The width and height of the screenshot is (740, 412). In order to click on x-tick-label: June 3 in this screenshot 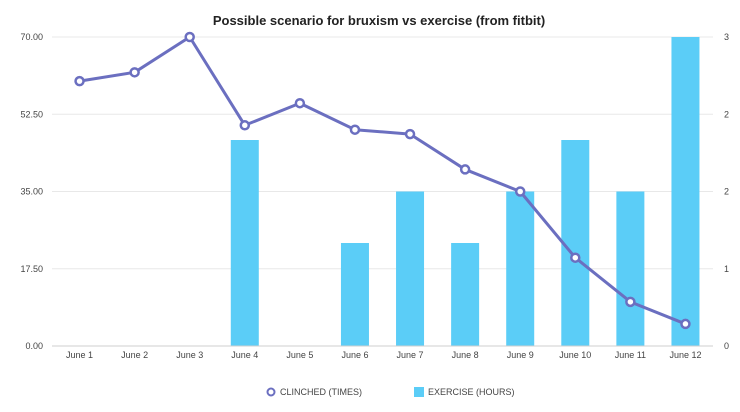, I will do `click(189, 355)`.